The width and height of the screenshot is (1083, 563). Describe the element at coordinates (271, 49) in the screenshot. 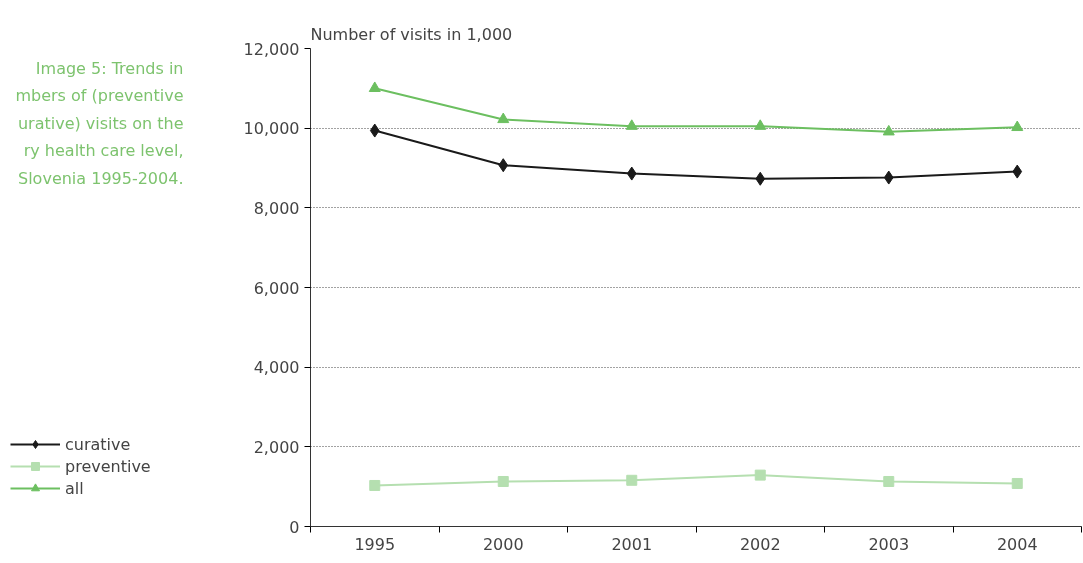

I see `y-tick-label: 12,000` at that location.